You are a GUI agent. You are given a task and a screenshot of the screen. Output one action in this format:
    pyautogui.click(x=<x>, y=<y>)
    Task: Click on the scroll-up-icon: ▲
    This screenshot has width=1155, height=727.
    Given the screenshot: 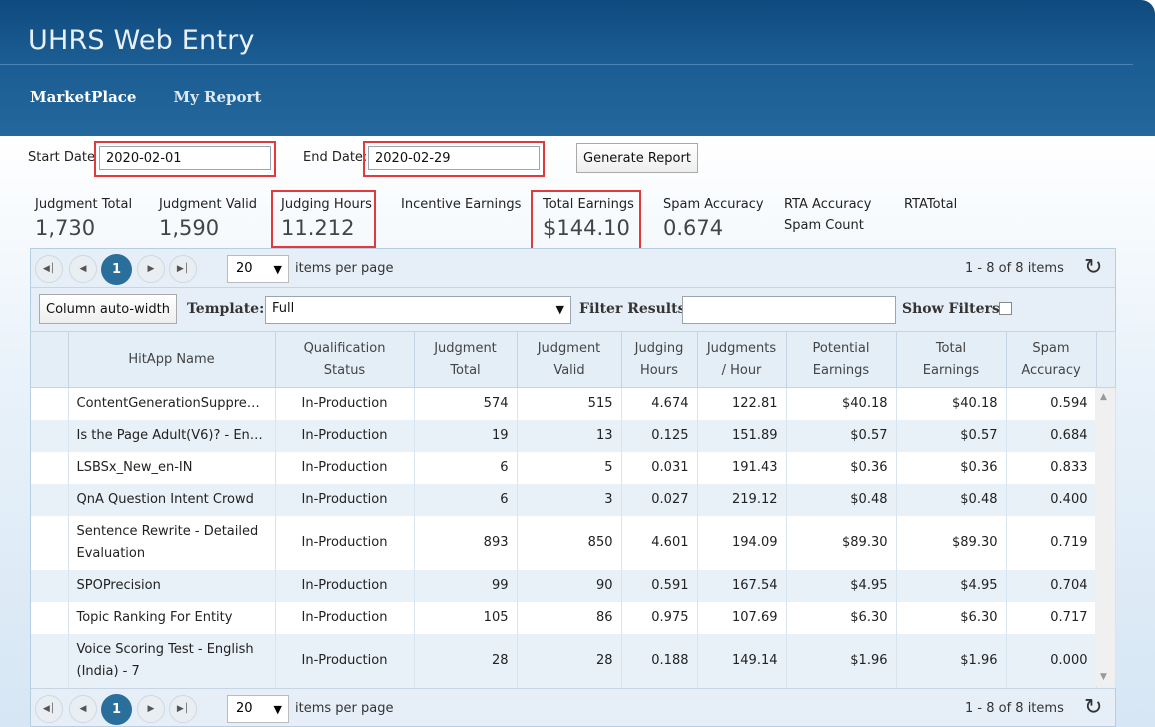 What is the action you would take?
    pyautogui.click(x=1103, y=397)
    